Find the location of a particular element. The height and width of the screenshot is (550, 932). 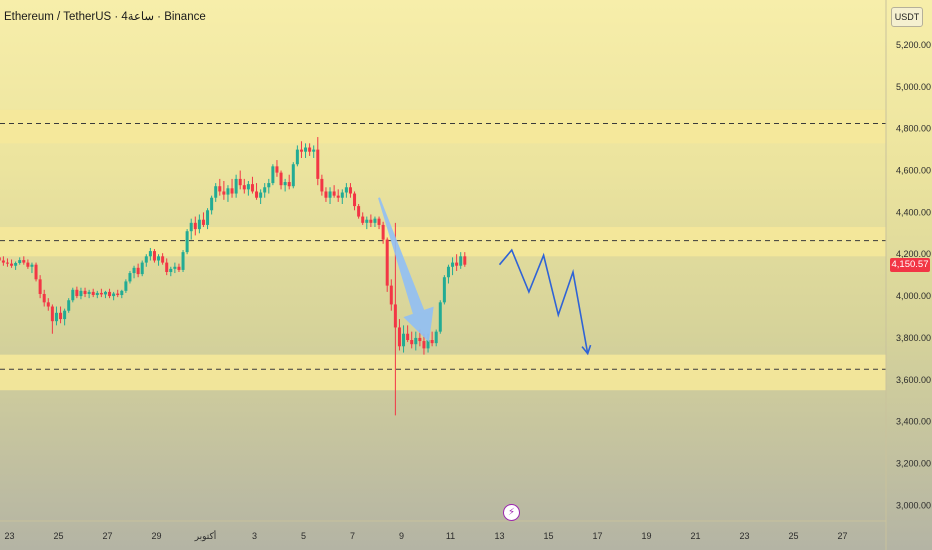

time-tick-label: 11 is located at coordinates (450, 536).